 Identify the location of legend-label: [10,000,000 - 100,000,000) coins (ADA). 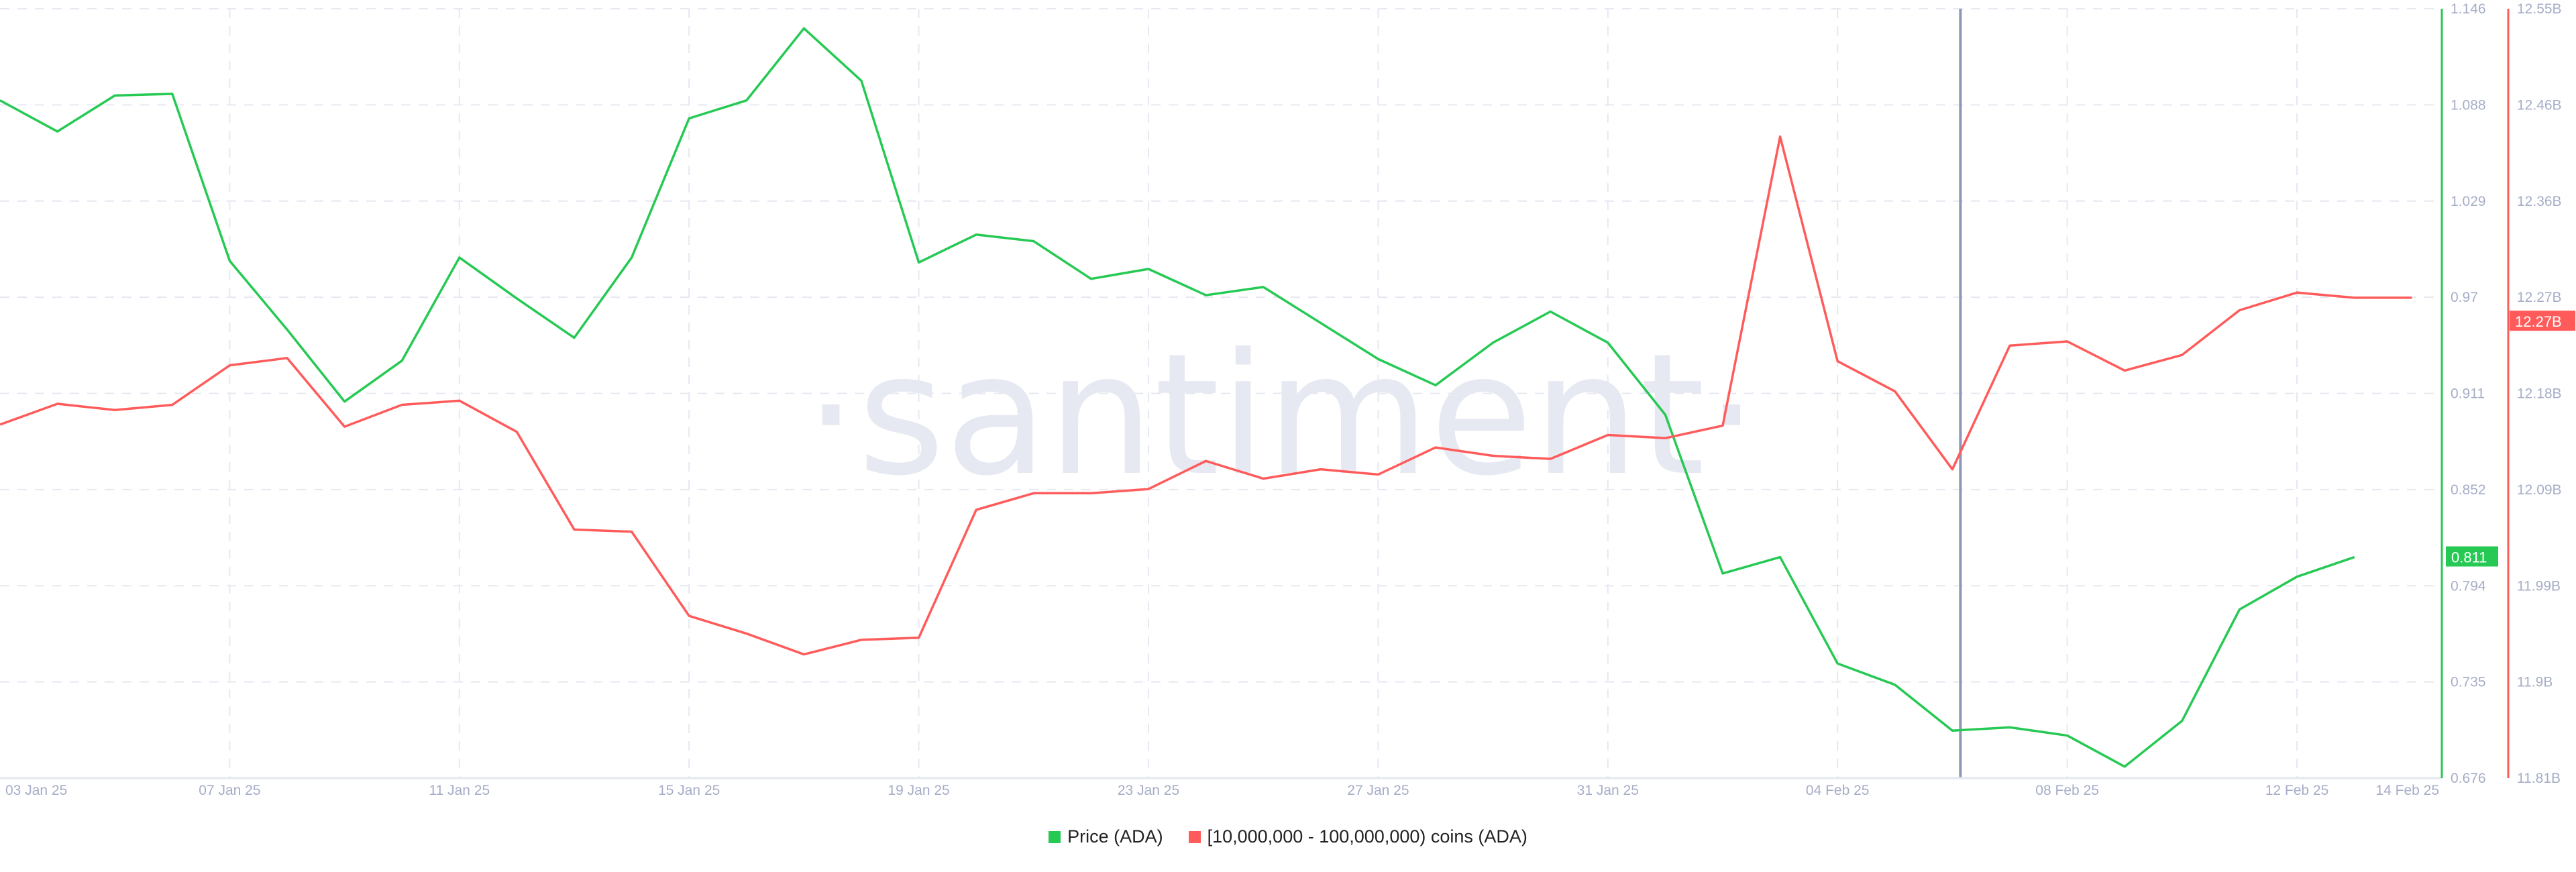
(1367, 836).